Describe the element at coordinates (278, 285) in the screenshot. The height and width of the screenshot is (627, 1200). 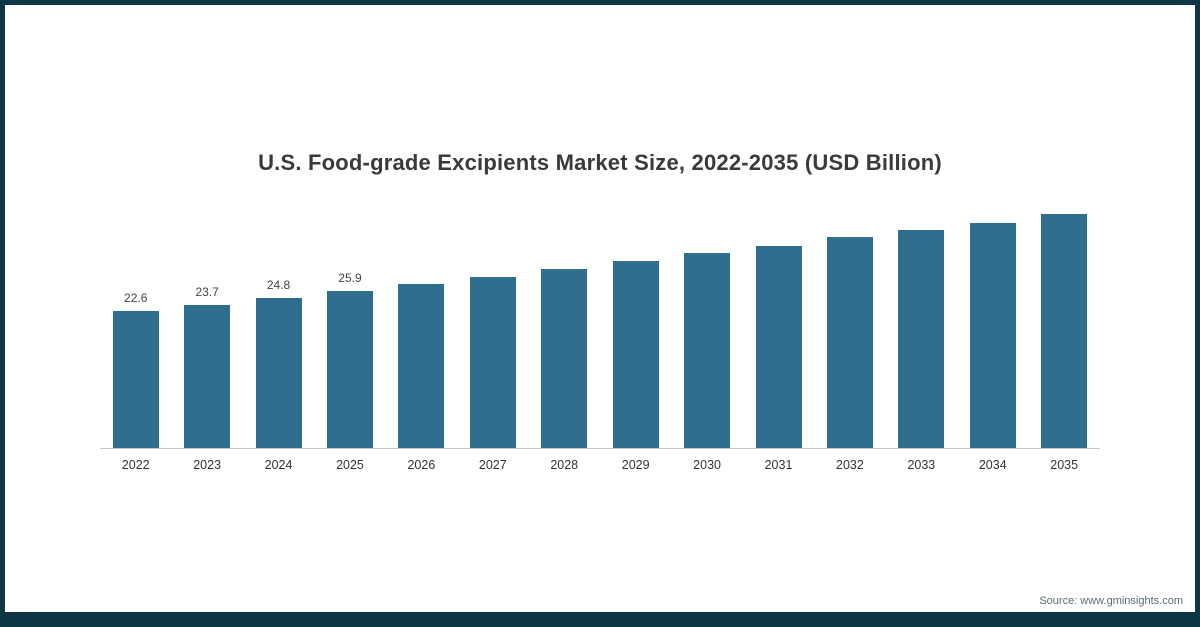
I see `bar-value-label: 24.8` at that location.